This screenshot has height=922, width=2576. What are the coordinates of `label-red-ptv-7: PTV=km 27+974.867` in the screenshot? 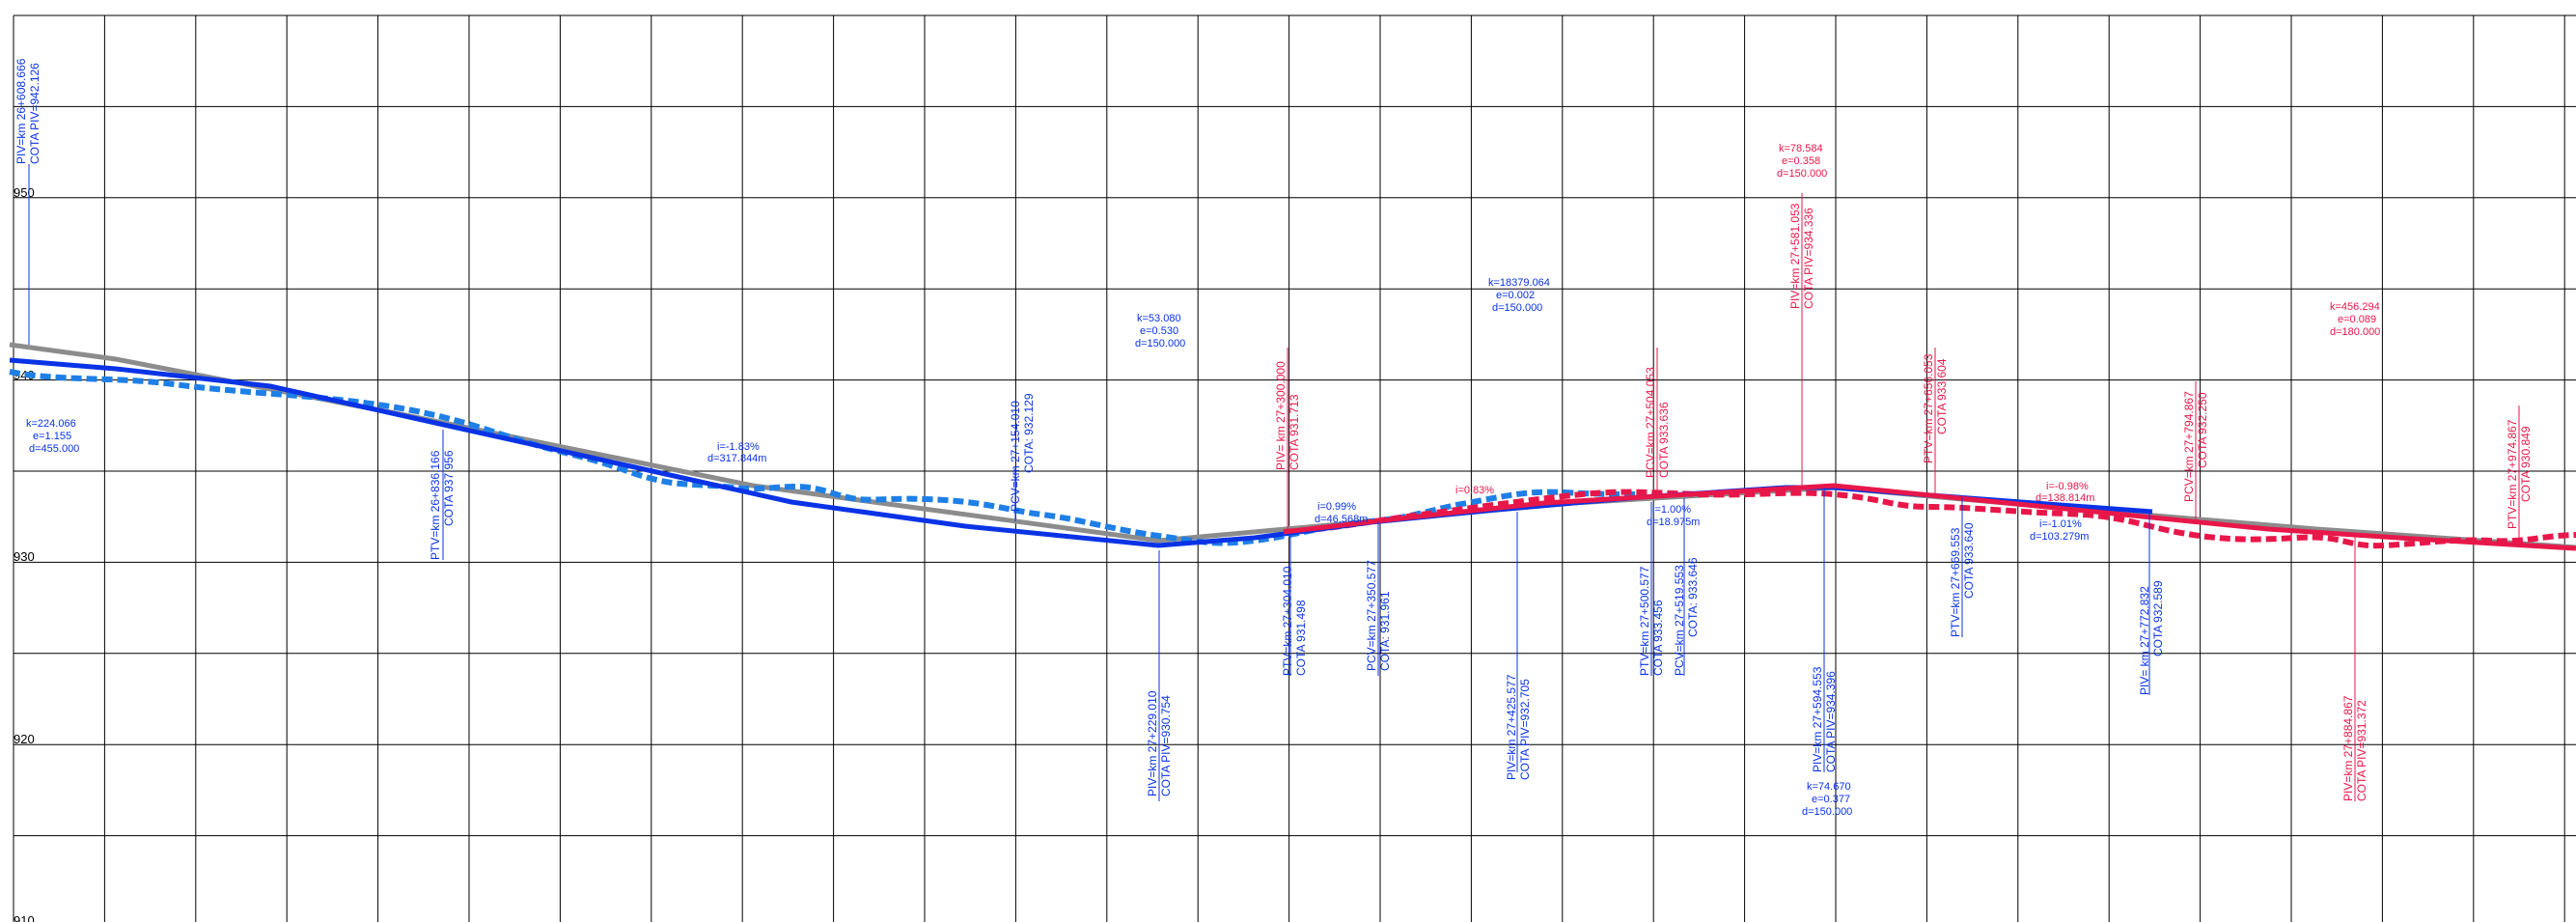 It's located at (2512, 474).